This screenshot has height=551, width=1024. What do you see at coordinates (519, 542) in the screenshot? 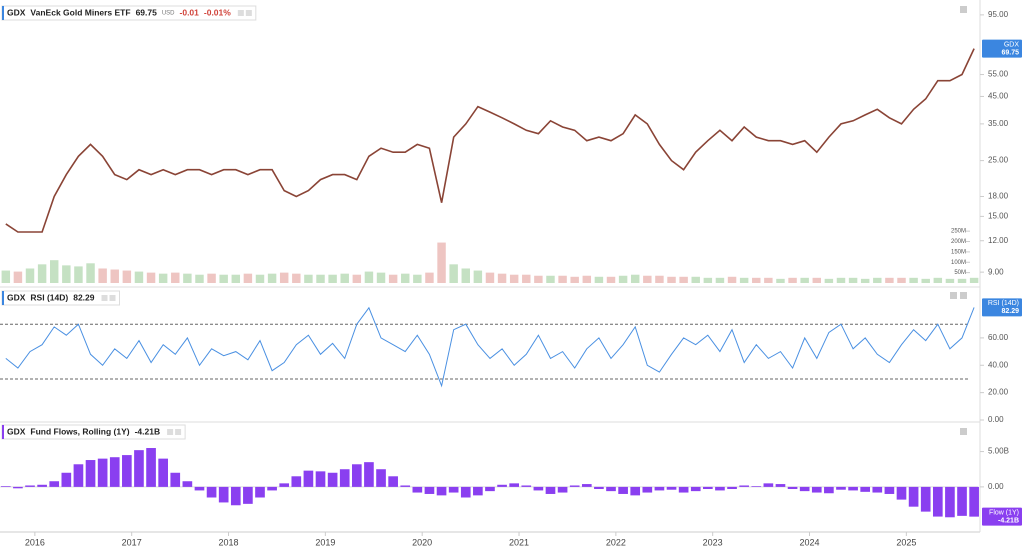
I see `x-tick-label: 2021` at bounding box center [519, 542].